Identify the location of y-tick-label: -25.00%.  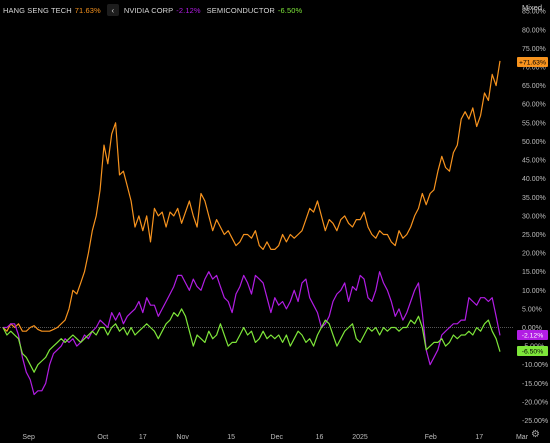
(535, 421).